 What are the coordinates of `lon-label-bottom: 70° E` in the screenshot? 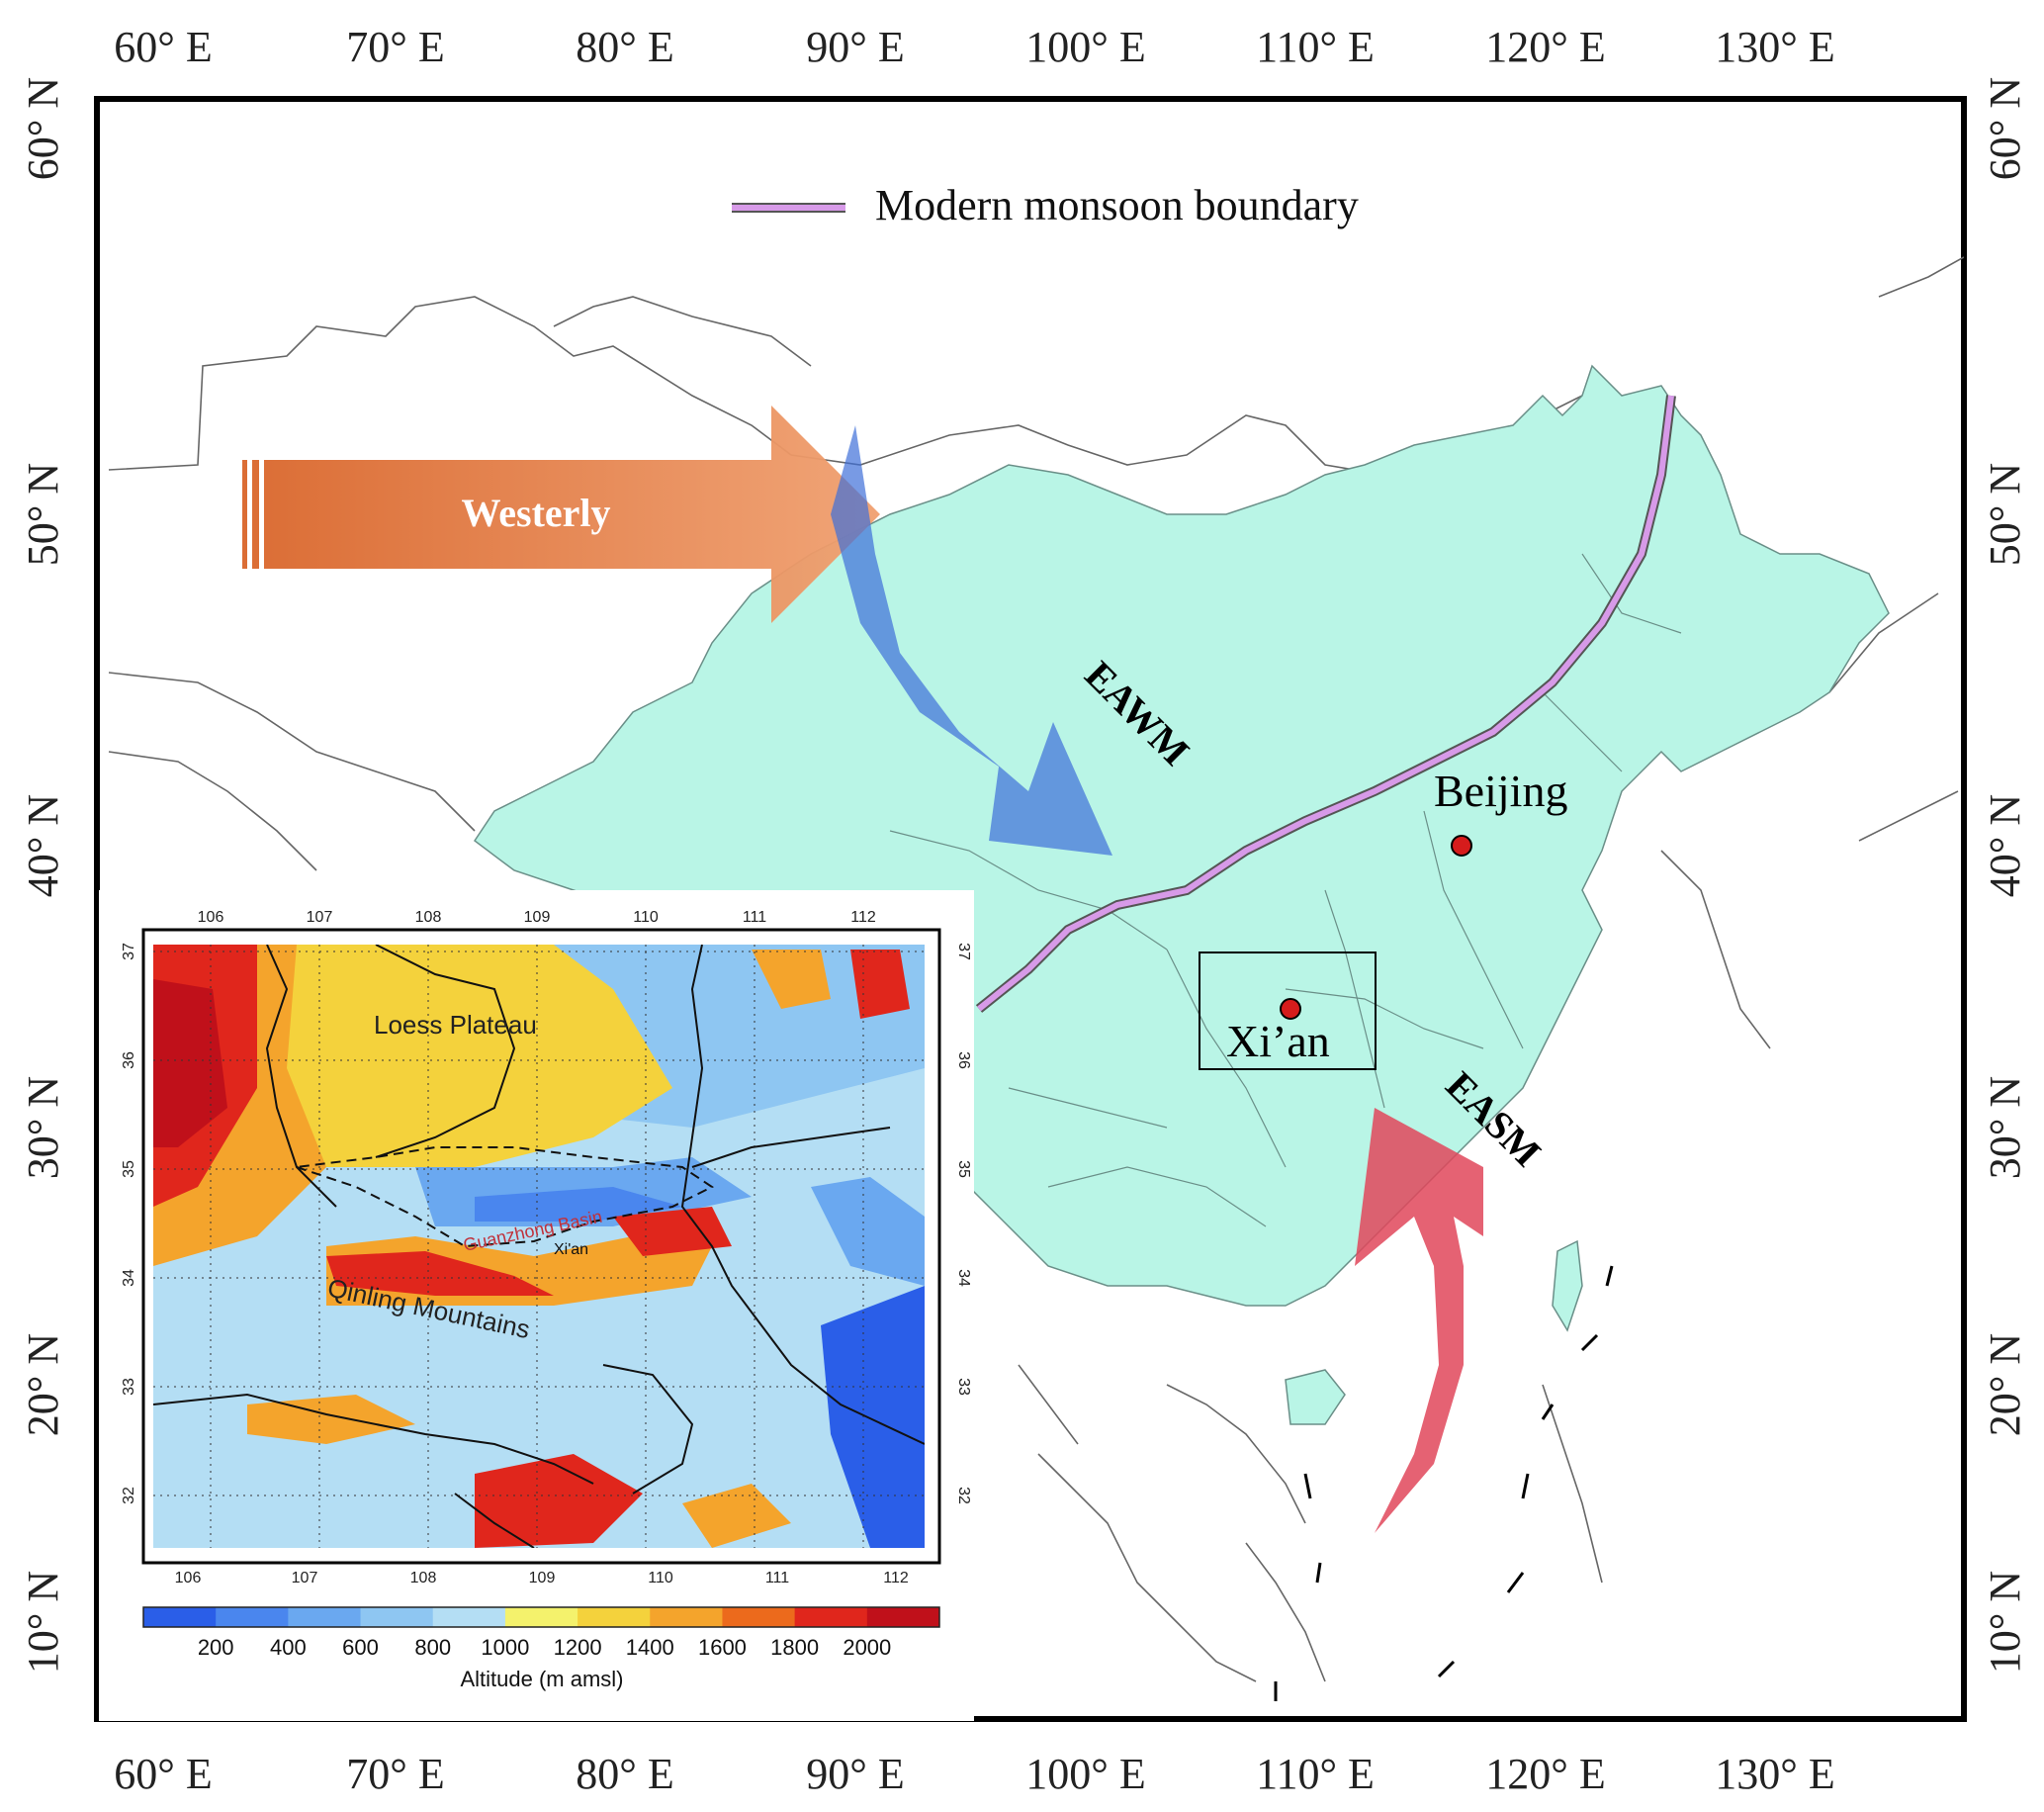 It's located at (395, 1774).